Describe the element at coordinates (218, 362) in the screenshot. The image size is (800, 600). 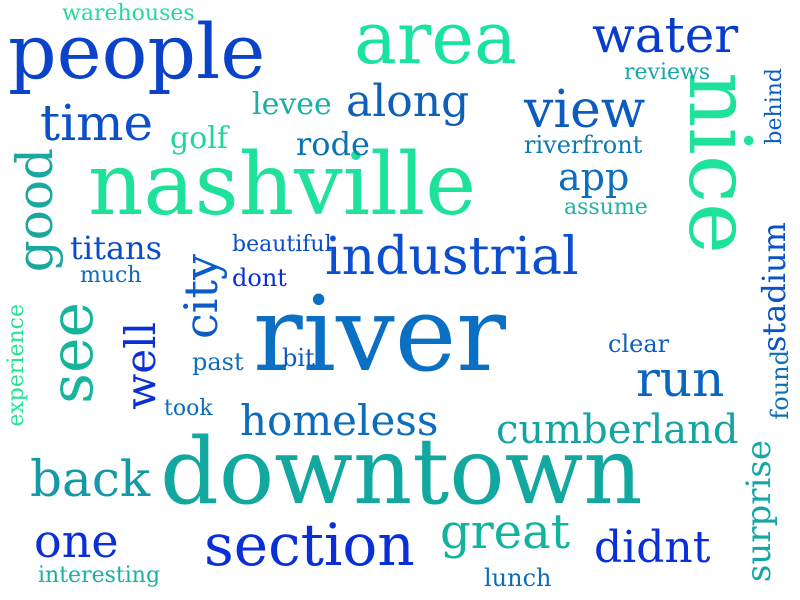
I see `word-past: past` at that location.